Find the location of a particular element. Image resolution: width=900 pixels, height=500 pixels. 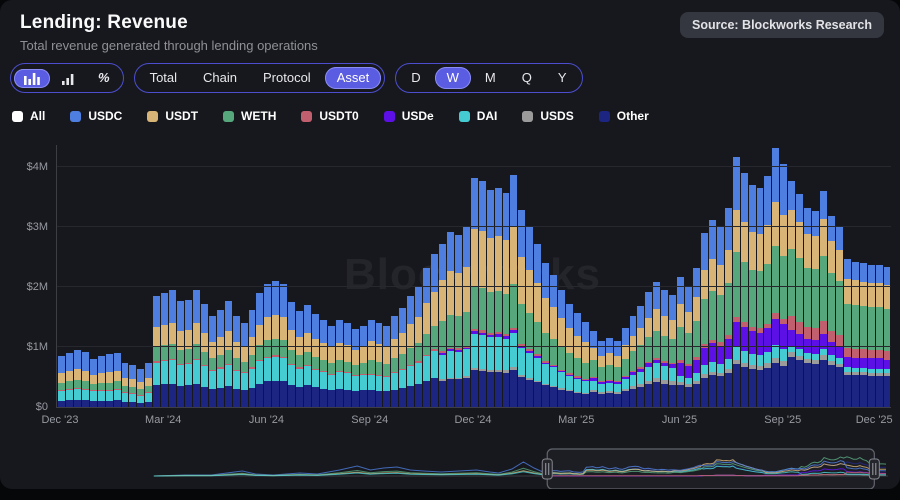

timeframe-option-w: W is located at coordinates (452, 78).